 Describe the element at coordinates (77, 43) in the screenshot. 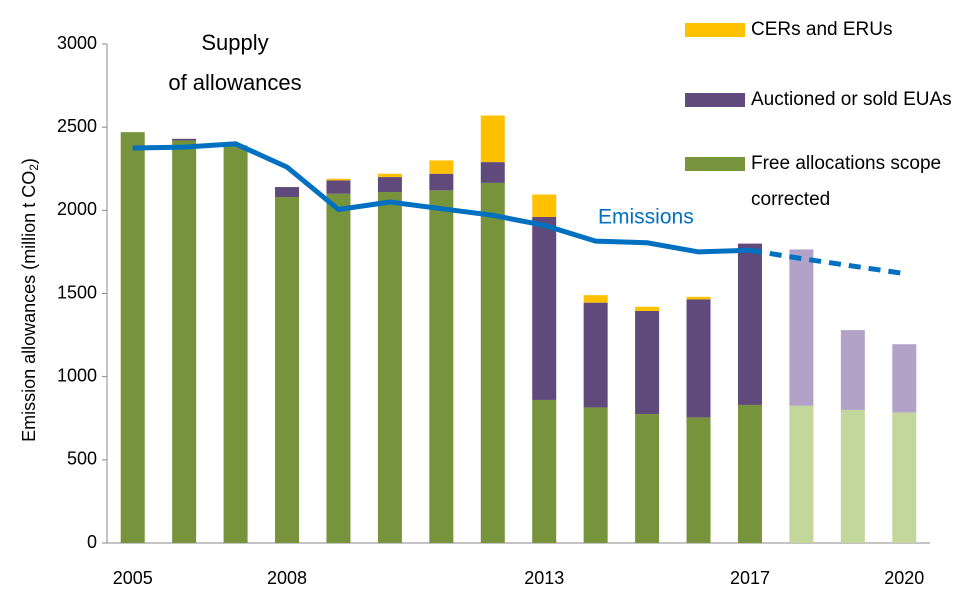

I see `y-tick-label: 3000` at that location.